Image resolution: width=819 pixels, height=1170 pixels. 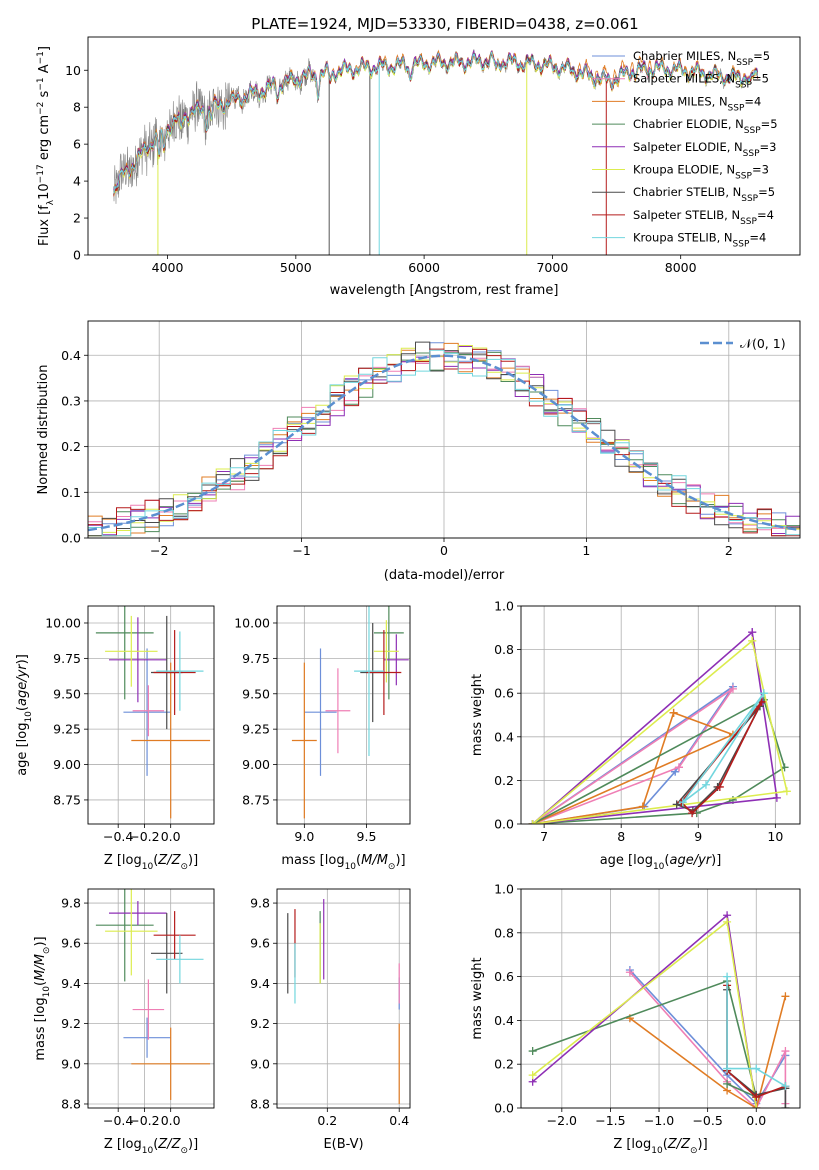 I want to click on y-axis-label: age [log10(age/yr)], so click(x=24, y=715).